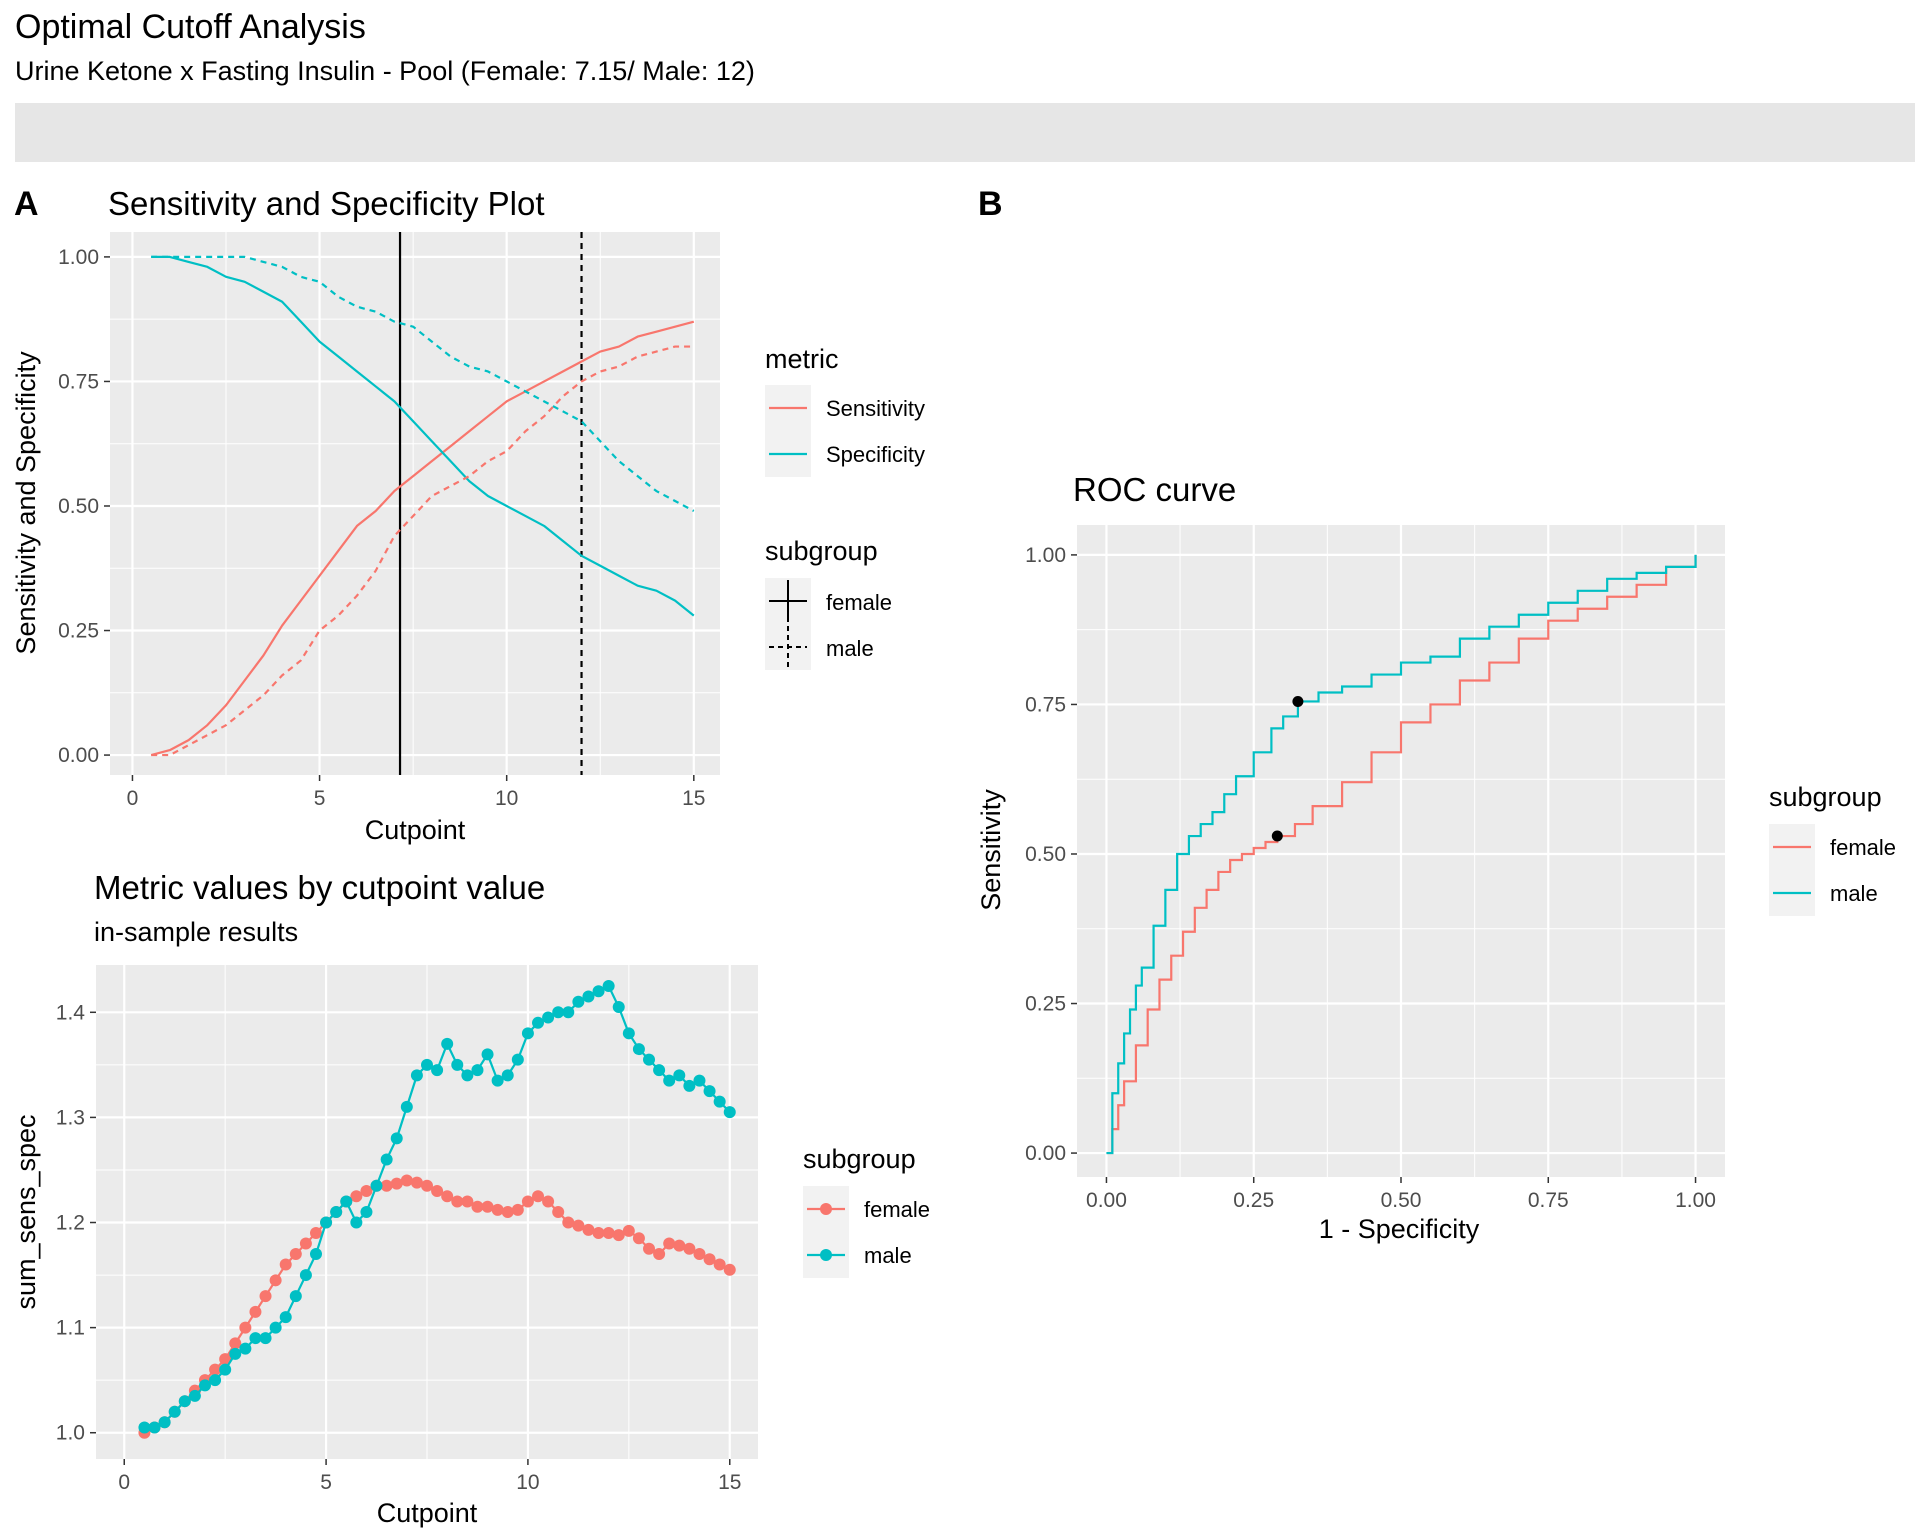  I want to click on sens-spec-y-label: Sensitivity and Specificity, so click(26, 503).